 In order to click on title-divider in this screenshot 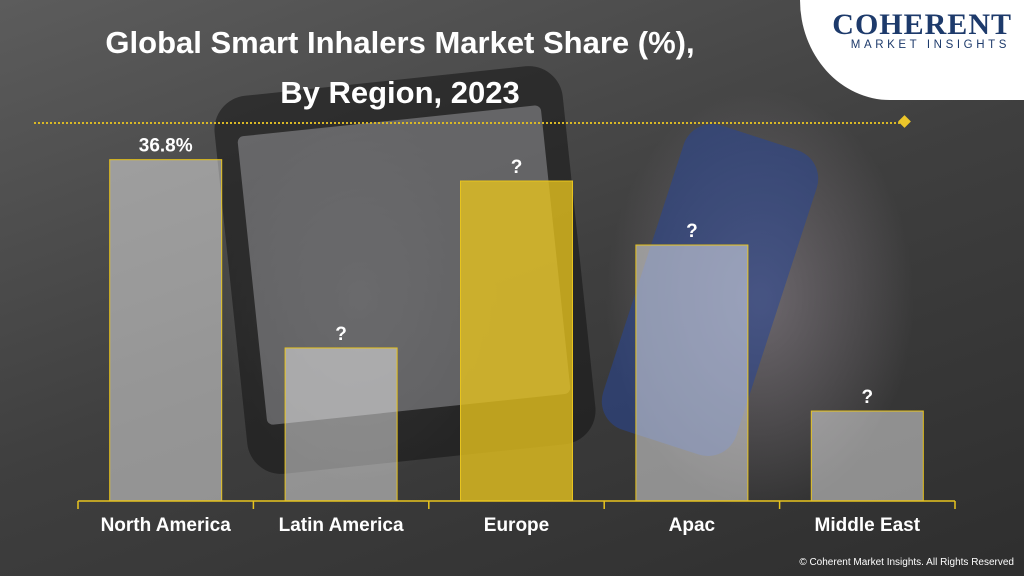, I will do `click(467, 123)`.